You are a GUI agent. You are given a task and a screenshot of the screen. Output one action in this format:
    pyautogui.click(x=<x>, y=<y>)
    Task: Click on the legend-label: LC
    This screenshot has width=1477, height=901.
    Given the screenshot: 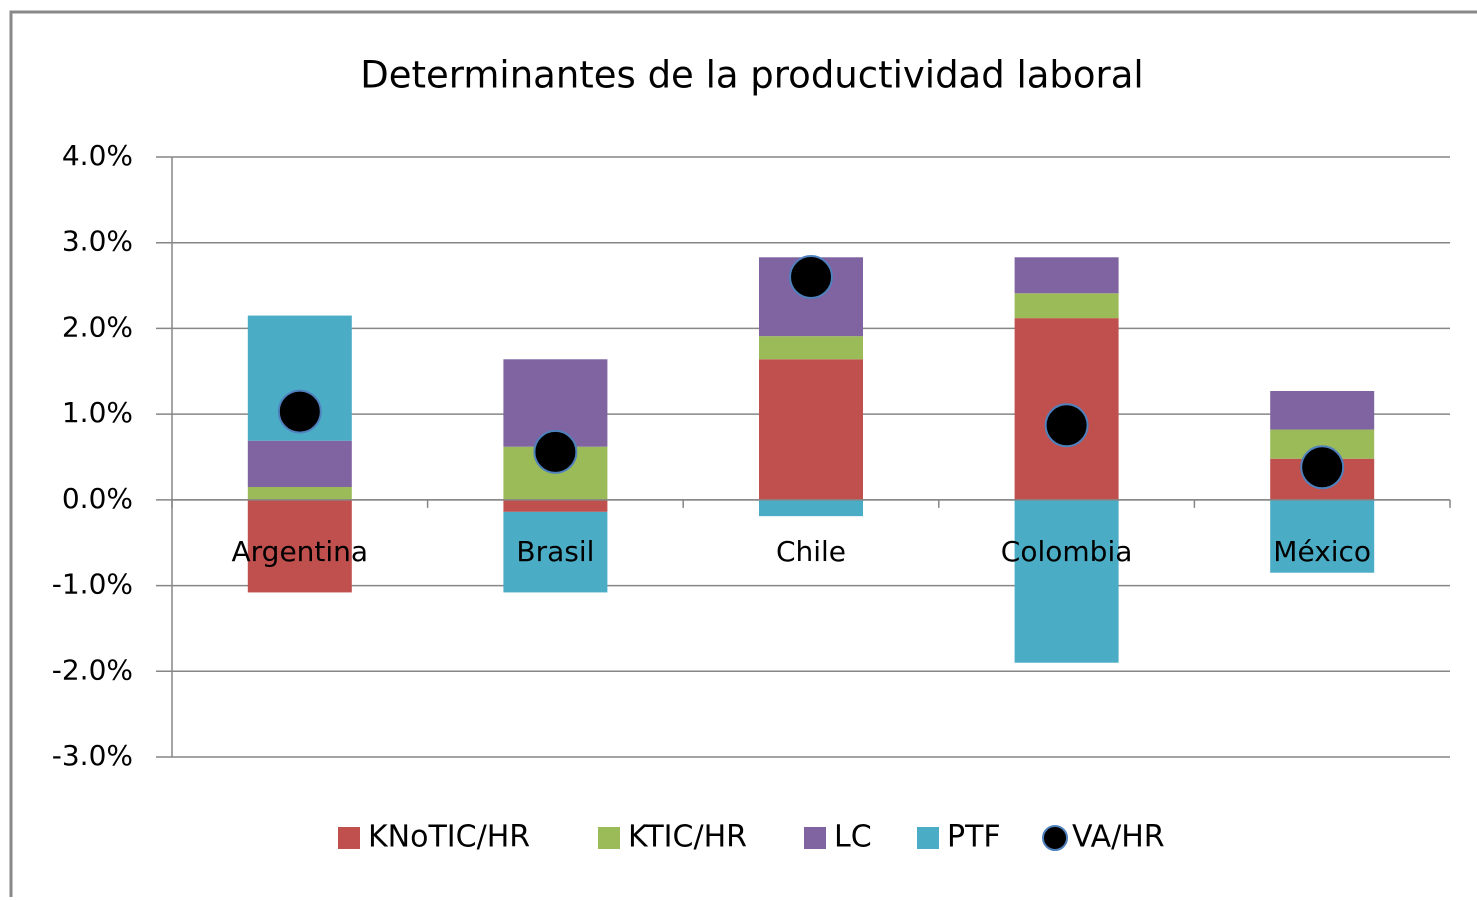 What is the action you would take?
    pyautogui.click(x=853, y=837)
    